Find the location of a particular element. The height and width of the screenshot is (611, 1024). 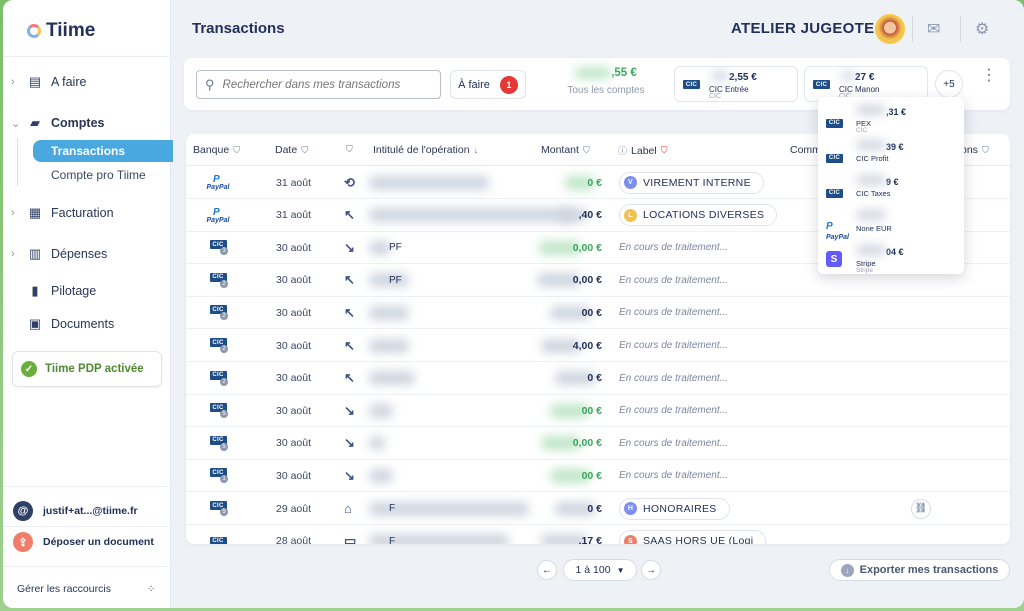

operation-label-cell: F is located at coordinates (449, 508).